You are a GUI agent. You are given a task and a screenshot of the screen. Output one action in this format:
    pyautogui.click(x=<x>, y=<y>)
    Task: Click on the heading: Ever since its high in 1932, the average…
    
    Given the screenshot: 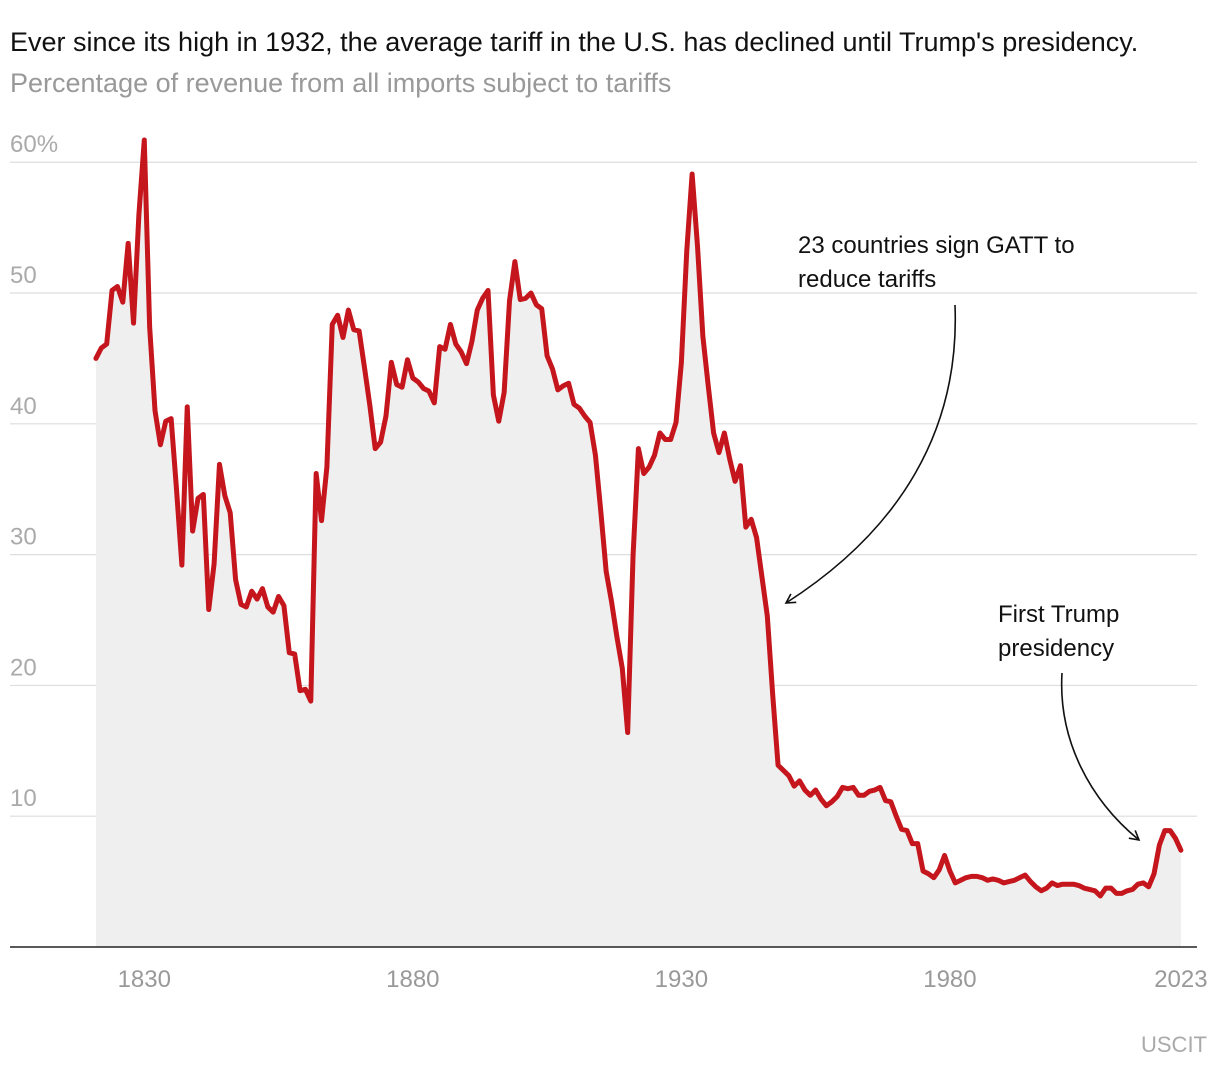 What is the action you would take?
    pyautogui.click(x=612, y=63)
    